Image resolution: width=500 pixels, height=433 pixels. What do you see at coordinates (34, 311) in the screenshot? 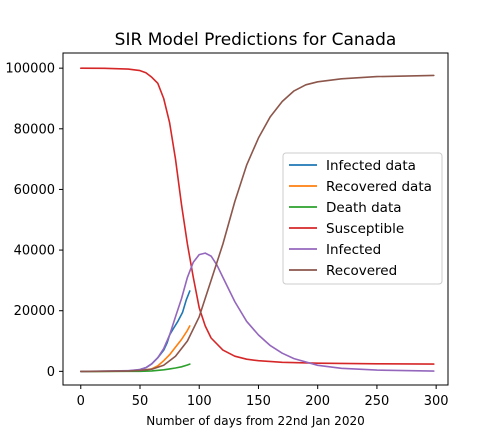
I see `y-tick-label: 20000` at bounding box center [34, 311].